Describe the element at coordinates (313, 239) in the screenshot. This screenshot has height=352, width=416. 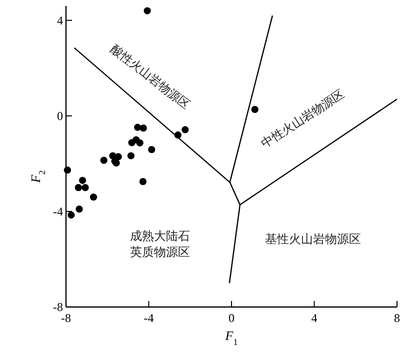
I see `annotation: 基性火山岩物源区` at that location.